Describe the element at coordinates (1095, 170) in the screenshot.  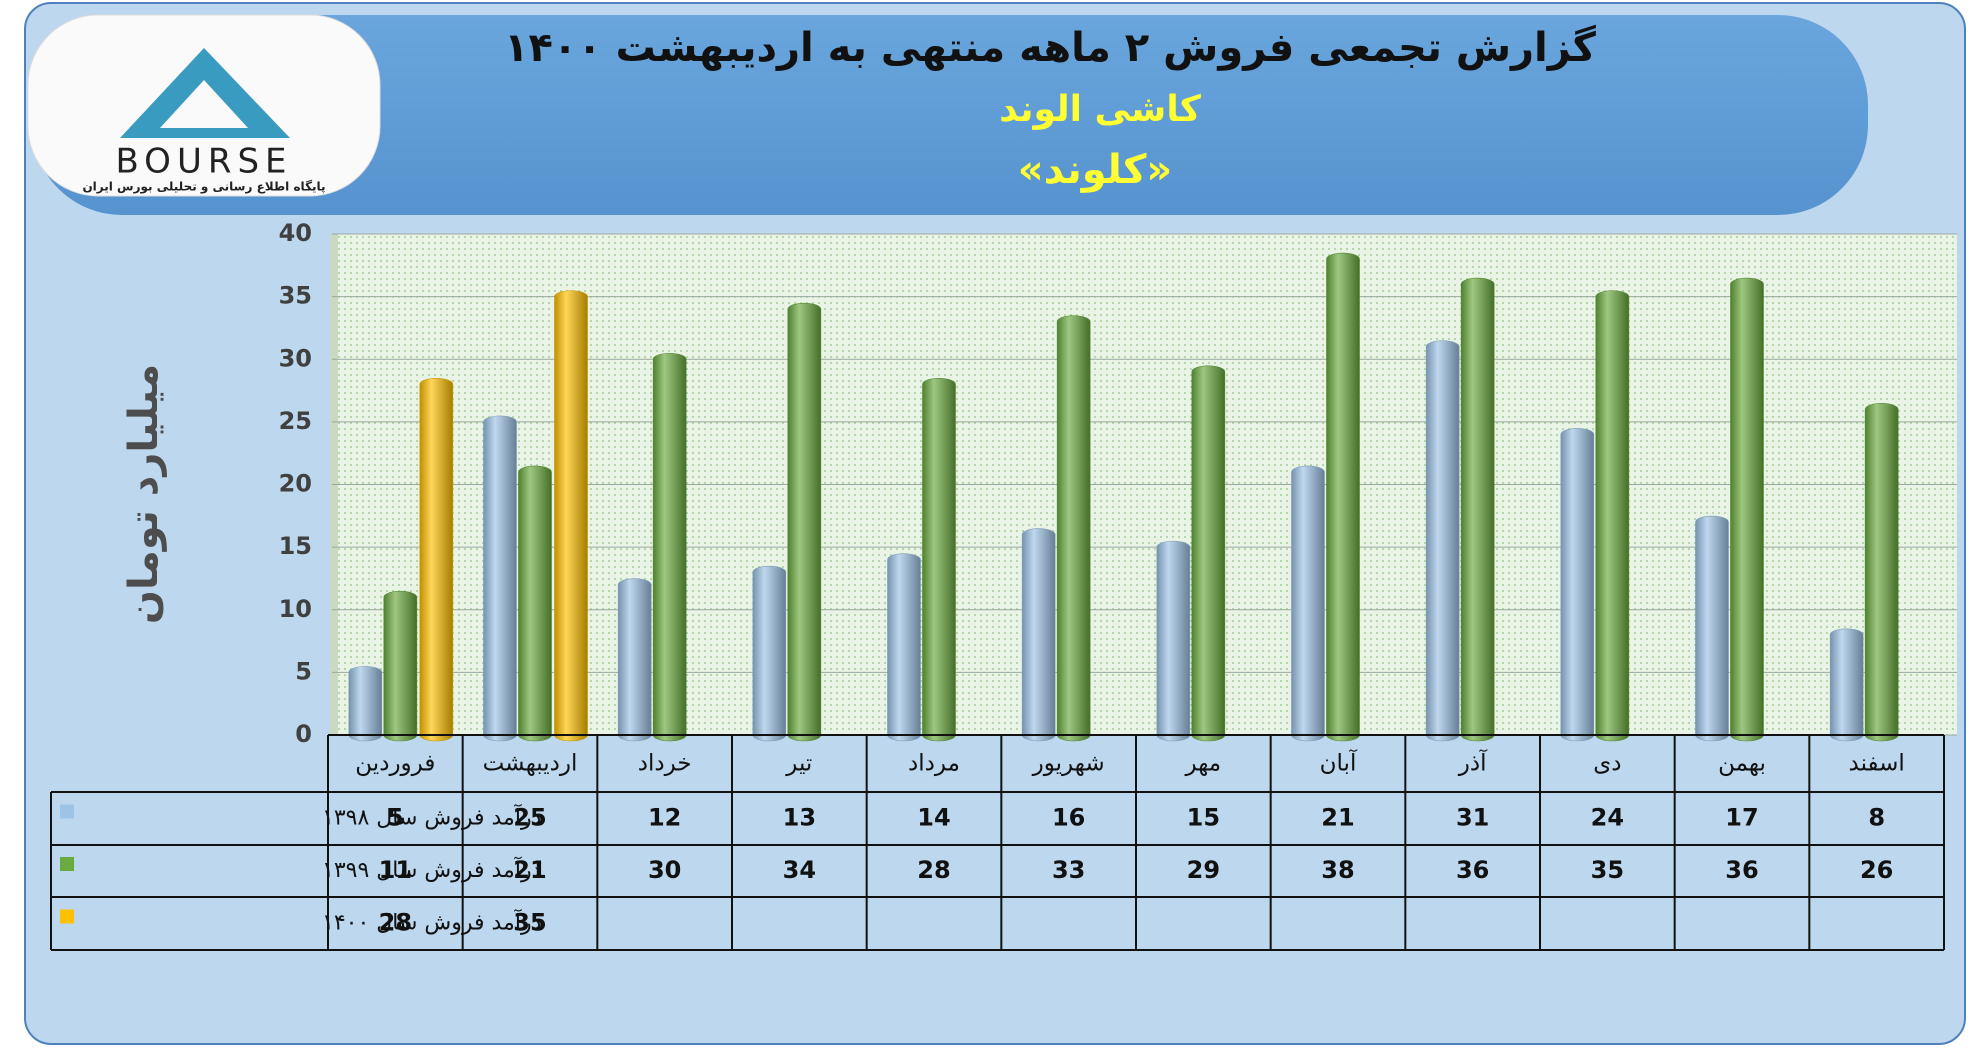
I see `chart-subtitle-2: «کلوند»` at that location.